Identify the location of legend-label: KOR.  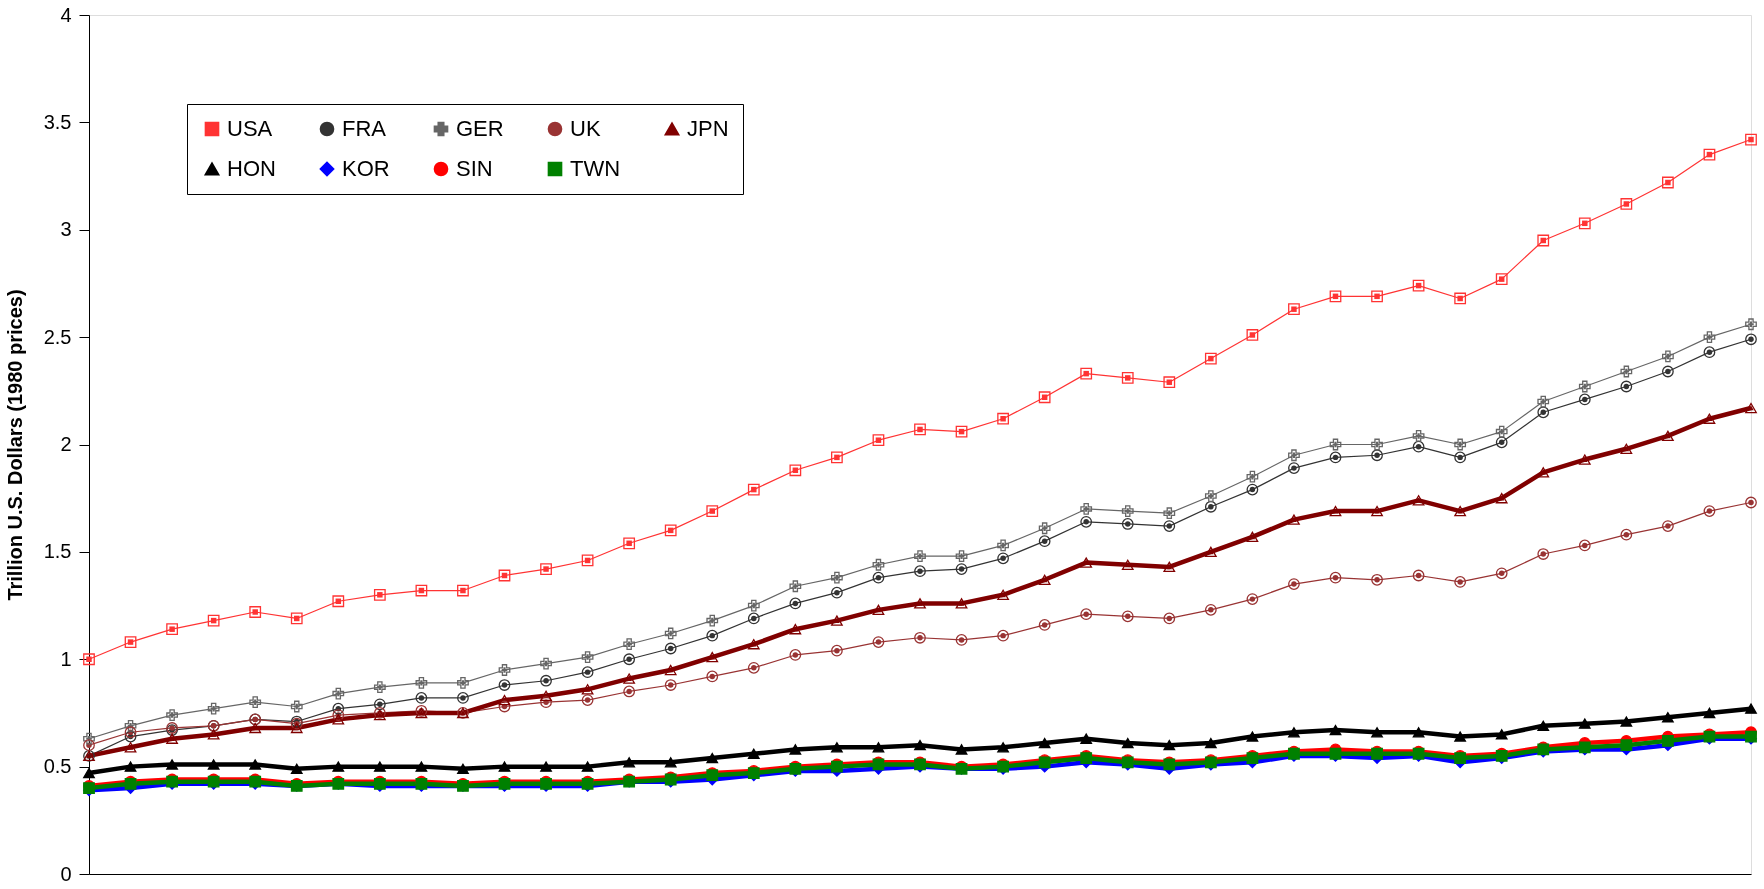
(366, 168).